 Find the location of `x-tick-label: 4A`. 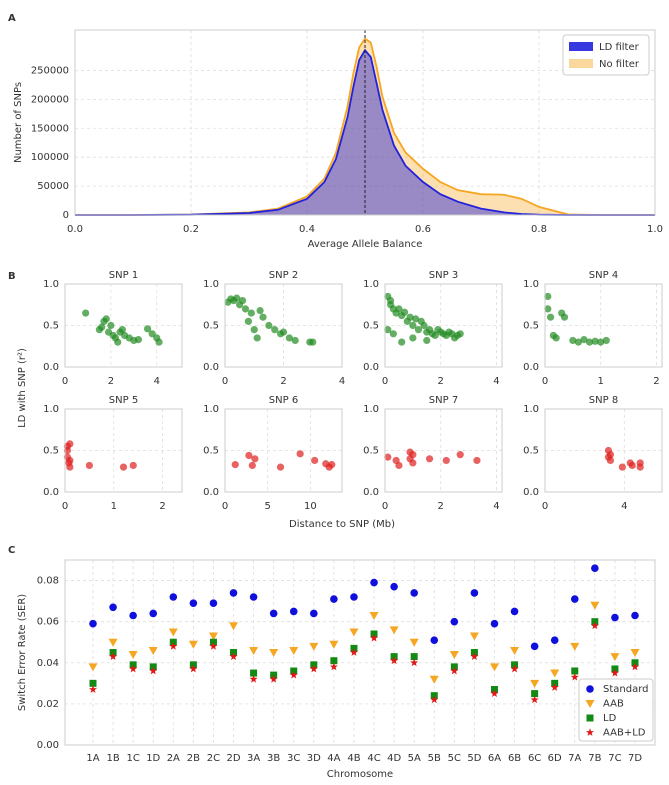

x-tick-label: 4A is located at coordinates (333, 758).